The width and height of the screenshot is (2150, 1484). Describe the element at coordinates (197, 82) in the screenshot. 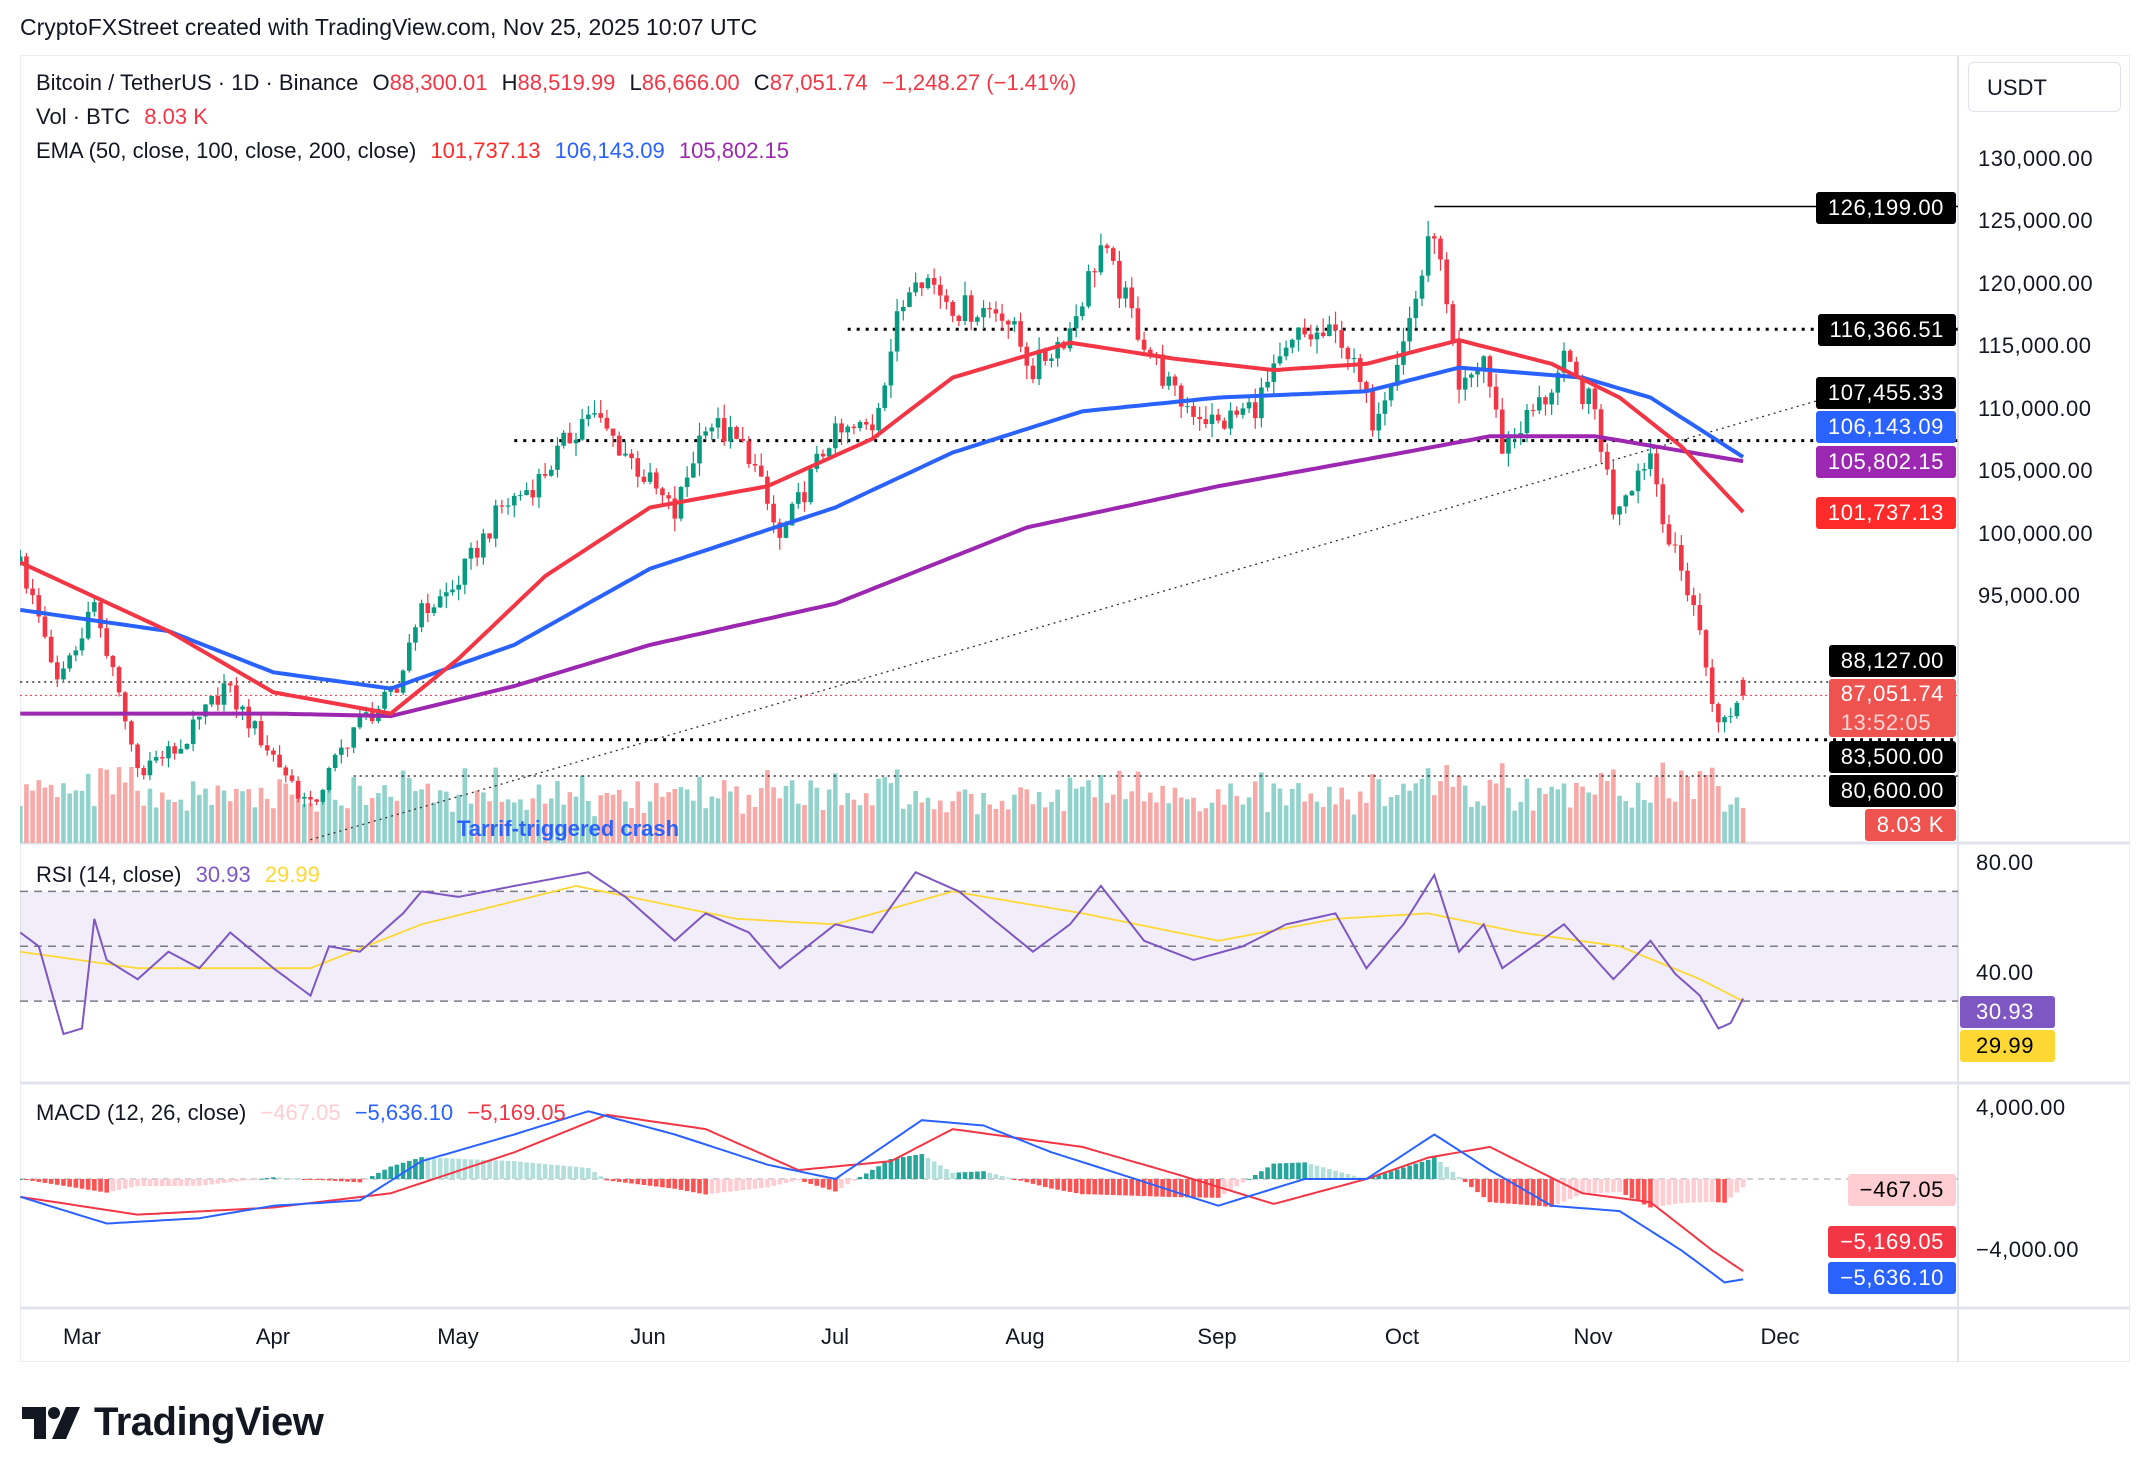

I see `symbol-title: Bitcoin / TetherUS · 1D · Binance` at that location.